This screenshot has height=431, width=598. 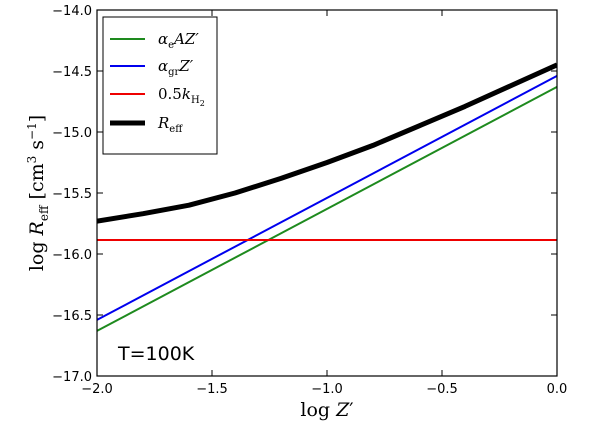 I want to click on legend-label-3: Reff, so click(x=170, y=124).